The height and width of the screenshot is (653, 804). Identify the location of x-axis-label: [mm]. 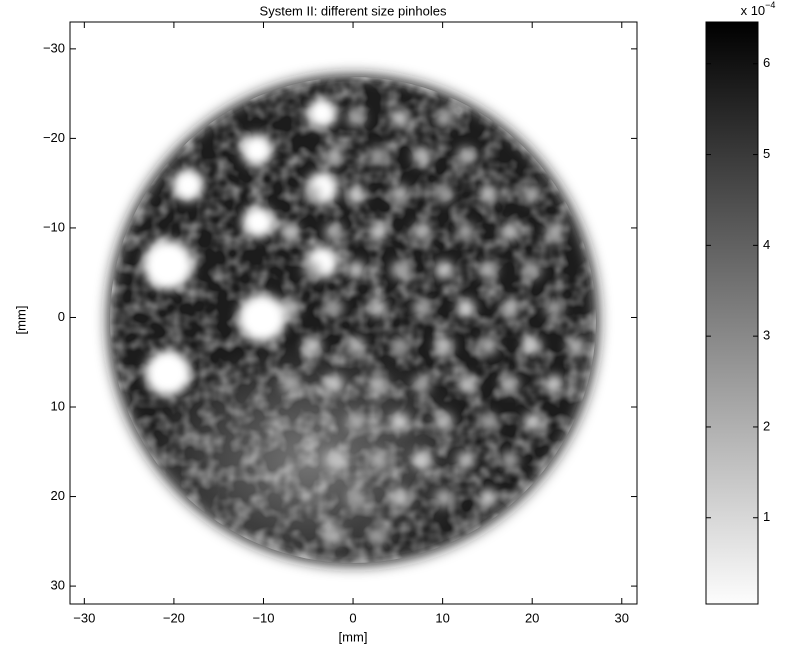
(353, 636).